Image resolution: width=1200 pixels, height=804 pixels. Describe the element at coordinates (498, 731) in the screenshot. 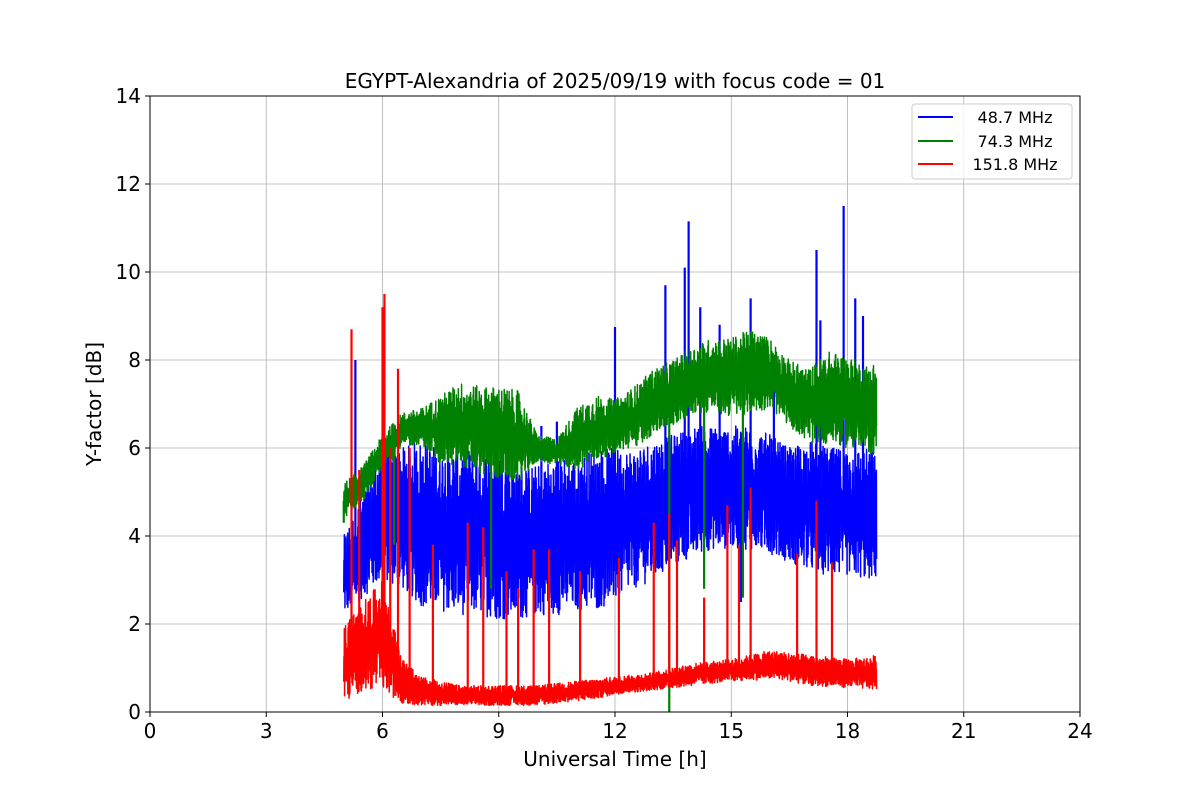

I see `x-tick-label: 9` at that location.